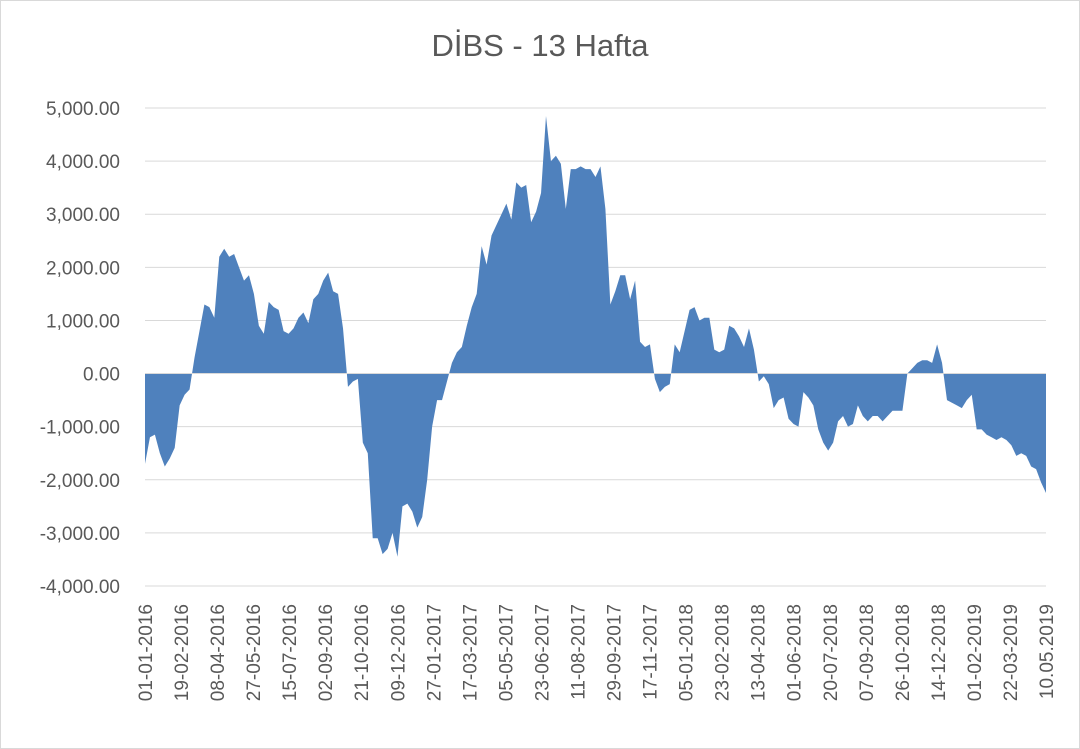  Describe the element at coordinates (83, 215) in the screenshot. I see `y-tick-label: 3,000.00` at that location.